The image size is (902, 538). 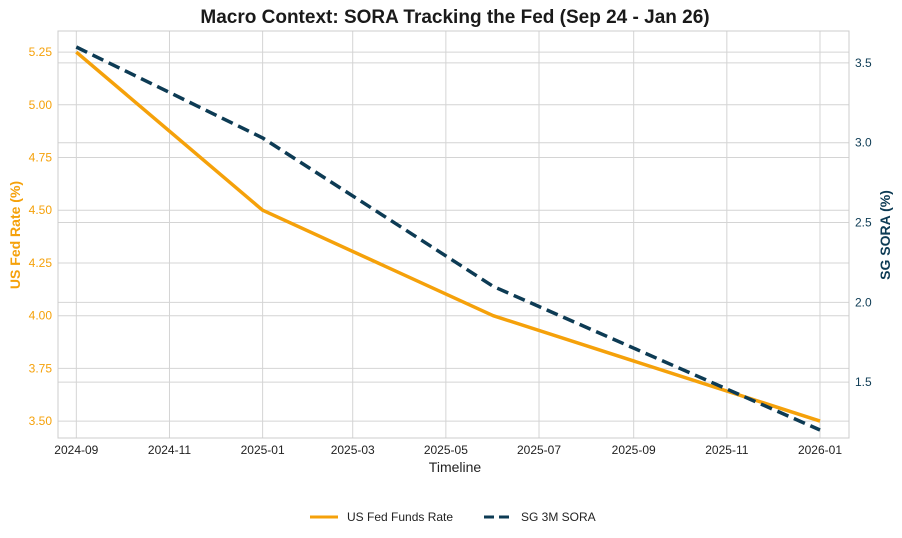 What do you see at coordinates (76, 450) in the screenshot?
I see `x-tick-label: 2024-09` at bounding box center [76, 450].